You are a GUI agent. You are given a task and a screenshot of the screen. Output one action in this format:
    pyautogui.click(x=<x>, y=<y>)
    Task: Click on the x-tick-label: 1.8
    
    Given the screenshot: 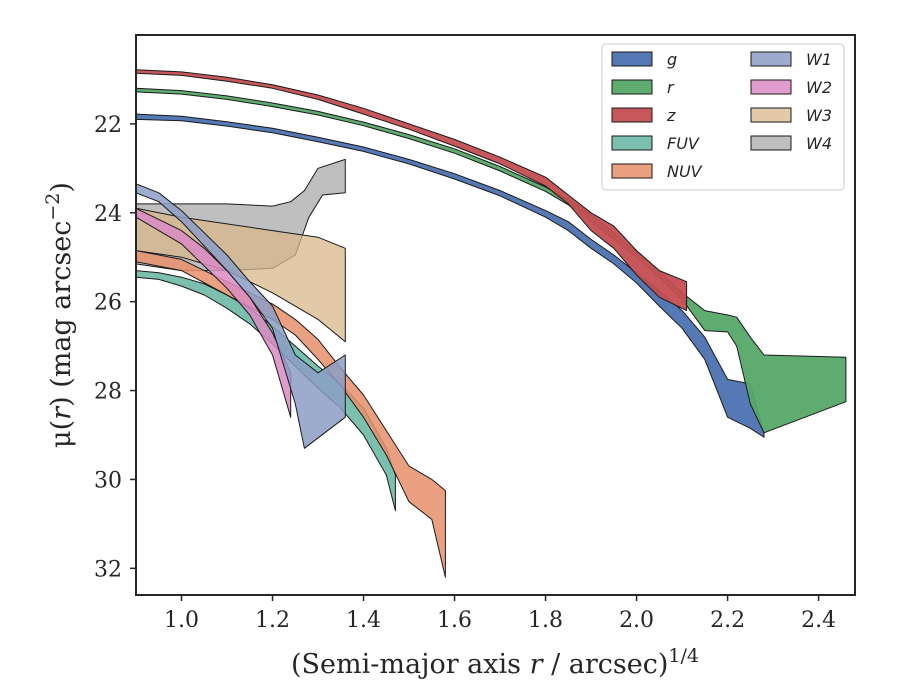 What is the action you would take?
    pyautogui.click(x=545, y=620)
    